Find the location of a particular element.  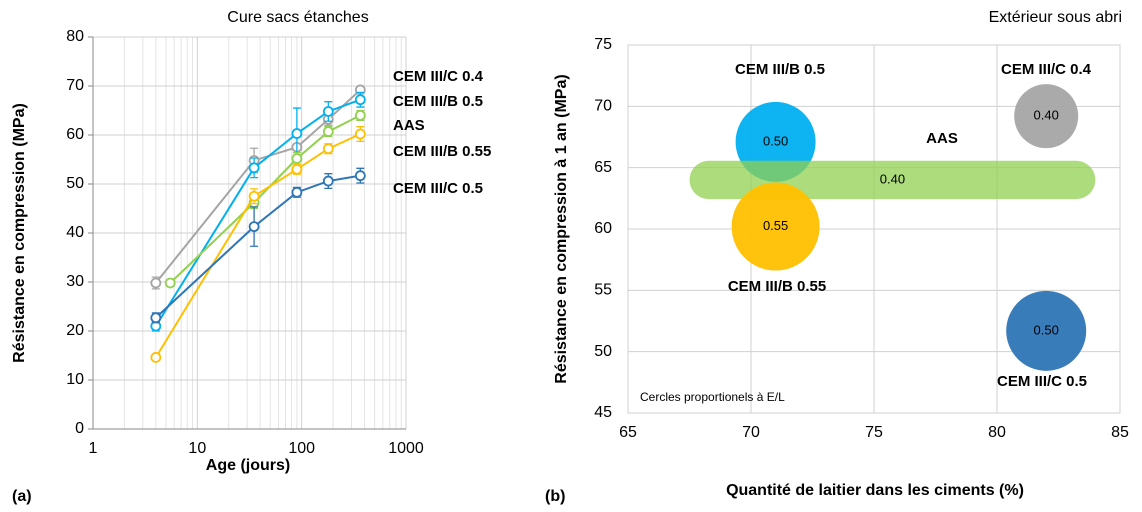

x-axis-label: Quantité de laitier dans les ciments (%) is located at coordinates (875, 490).